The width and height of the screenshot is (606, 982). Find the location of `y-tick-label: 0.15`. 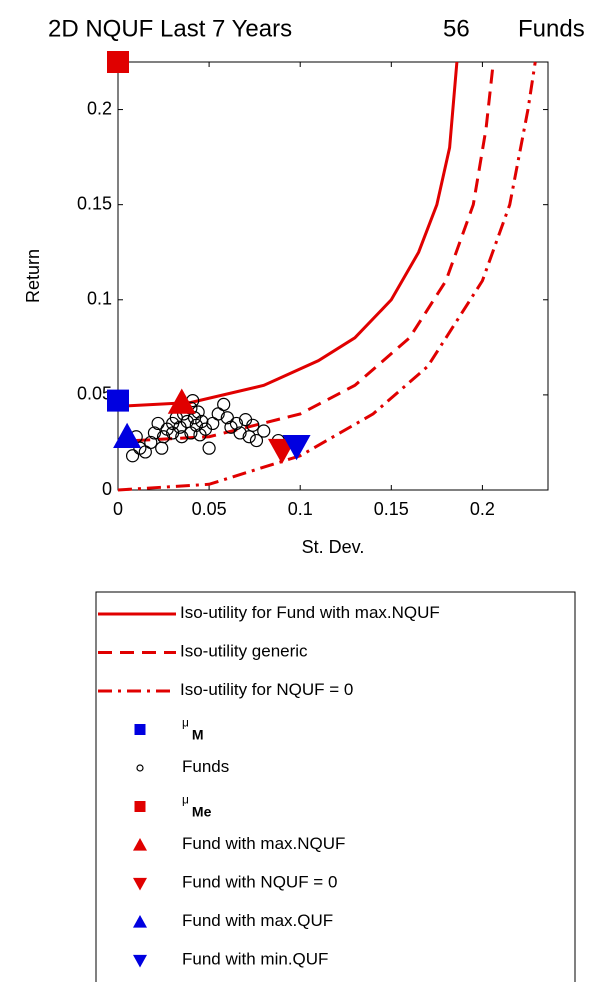

y-tick-label: 0.15 is located at coordinates (94, 203).